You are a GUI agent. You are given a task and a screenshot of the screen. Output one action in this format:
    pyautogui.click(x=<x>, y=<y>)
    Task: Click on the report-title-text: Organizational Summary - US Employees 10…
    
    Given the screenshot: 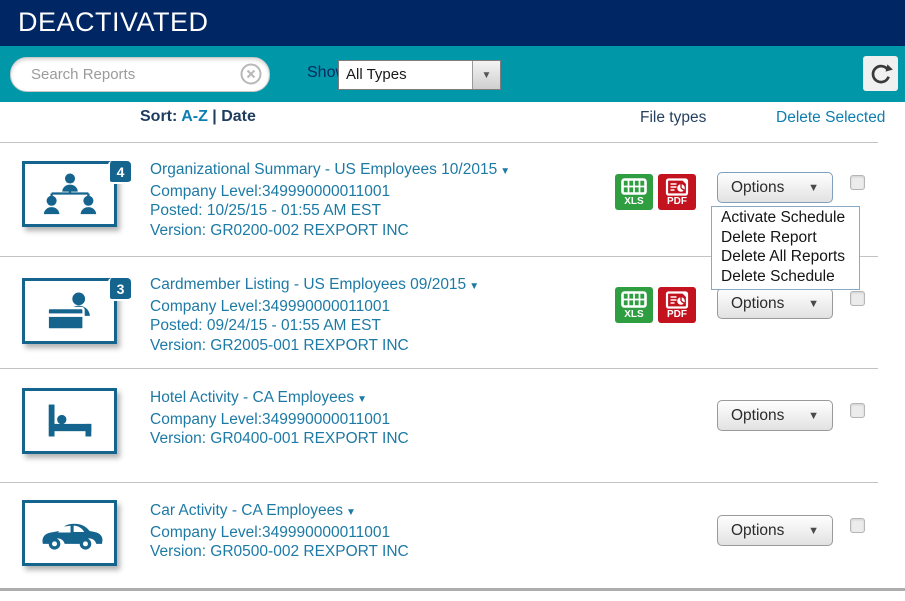 What is the action you would take?
    pyautogui.click(x=324, y=169)
    